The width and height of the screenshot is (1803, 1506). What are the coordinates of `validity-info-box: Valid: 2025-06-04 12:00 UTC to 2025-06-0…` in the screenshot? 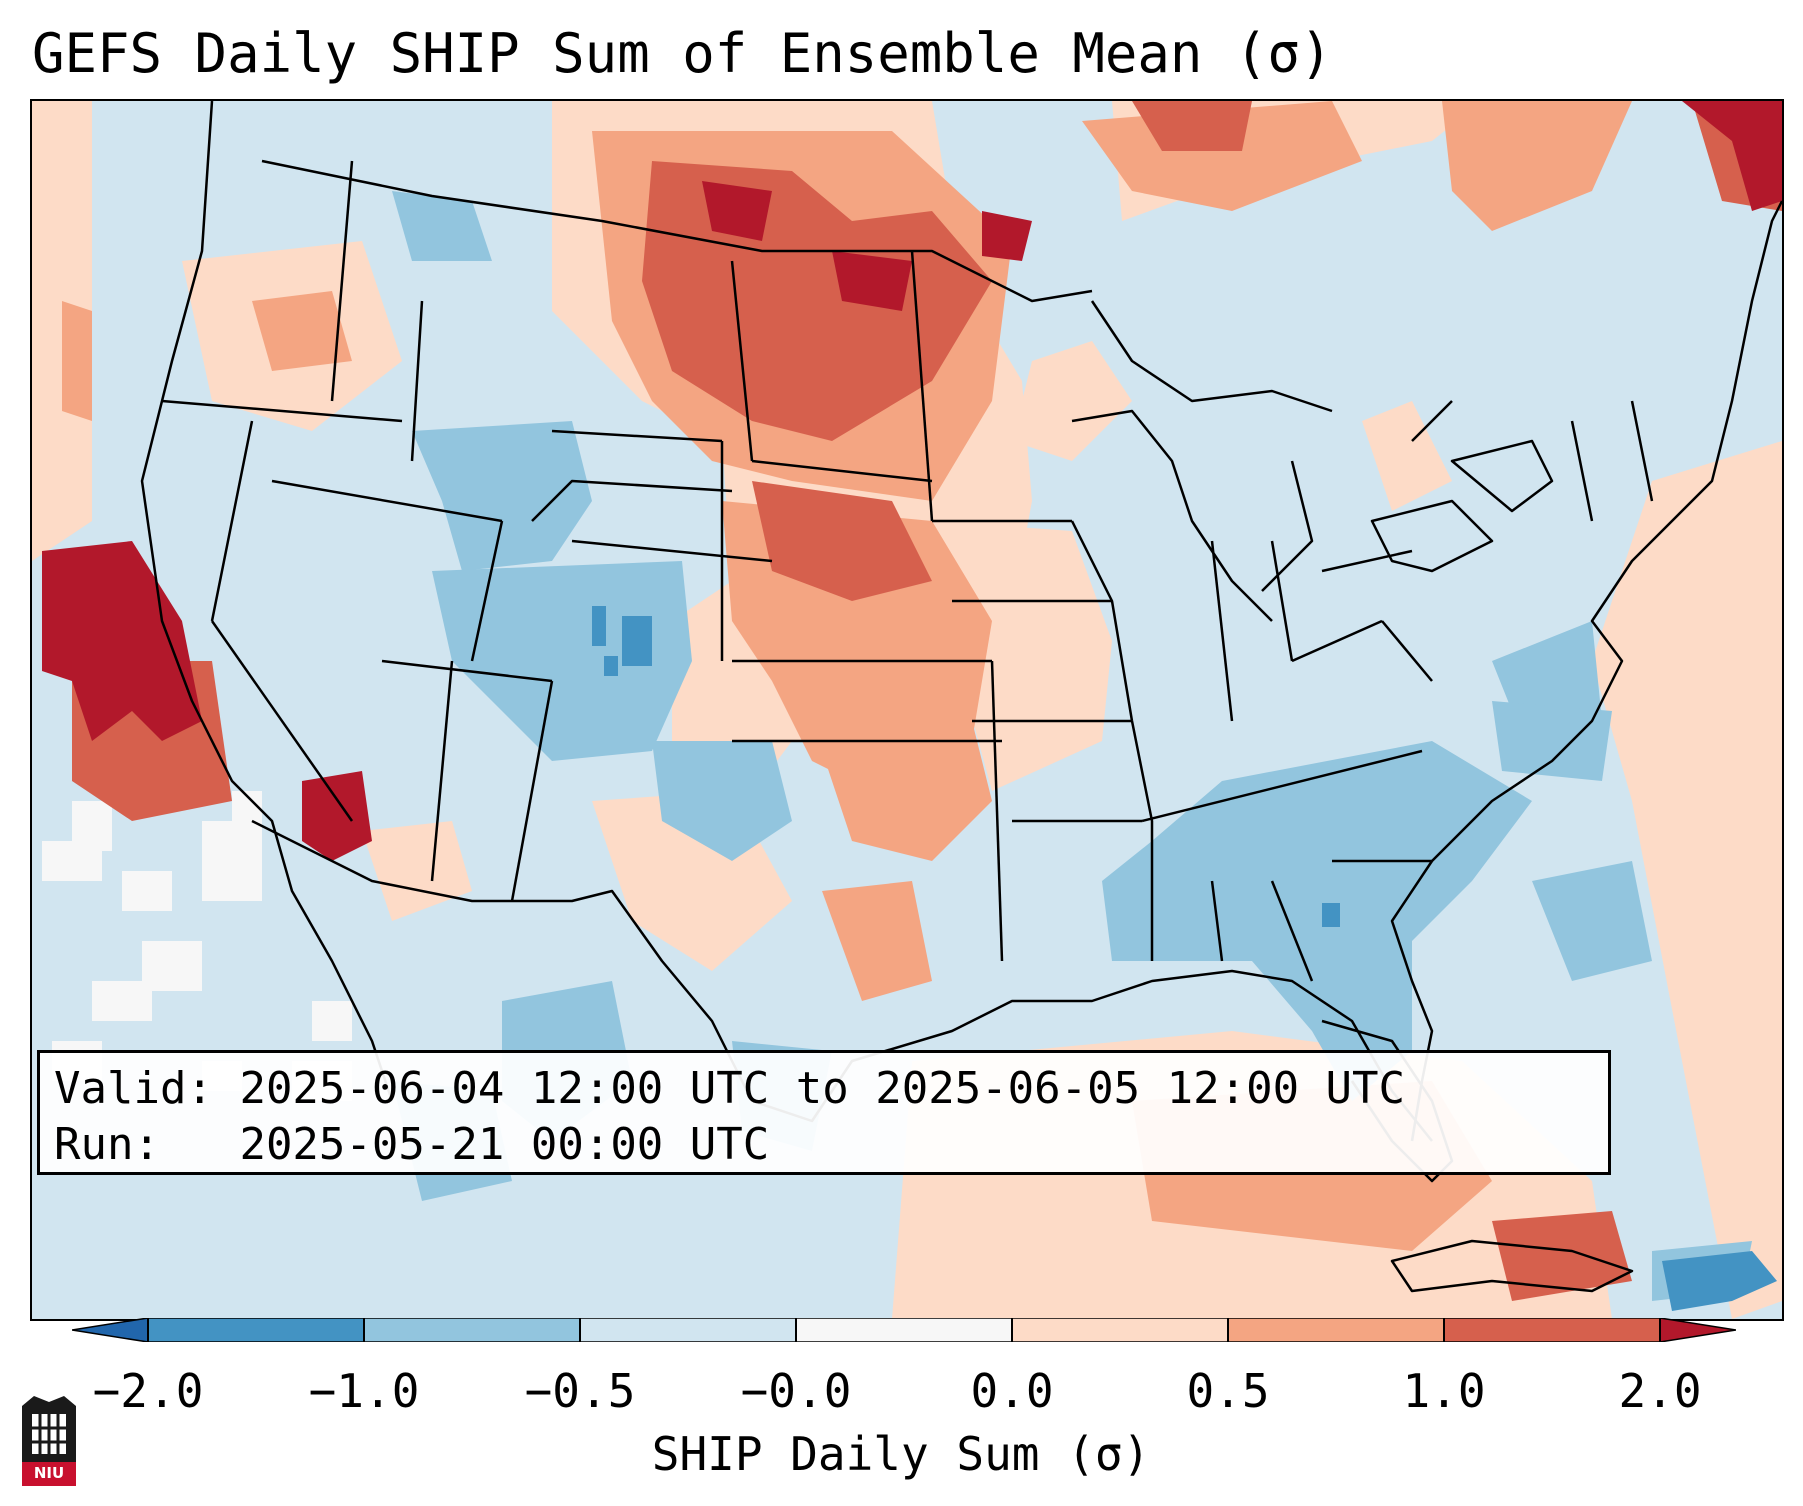 It's located at (824, 1112).